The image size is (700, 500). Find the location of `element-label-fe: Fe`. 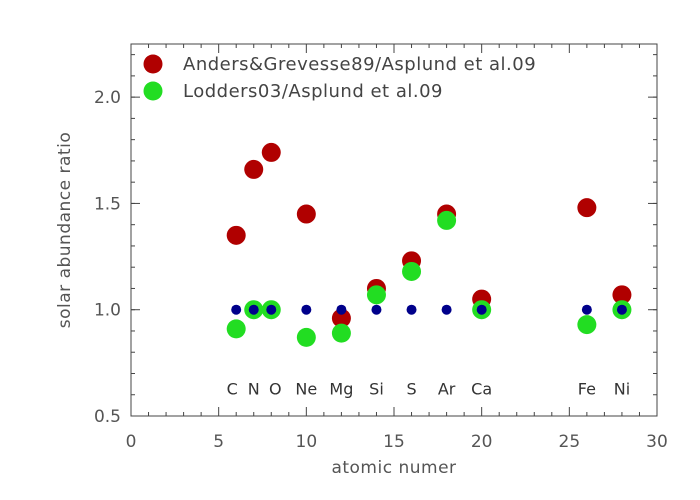

element-label-fe: Fe is located at coordinates (587, 388).